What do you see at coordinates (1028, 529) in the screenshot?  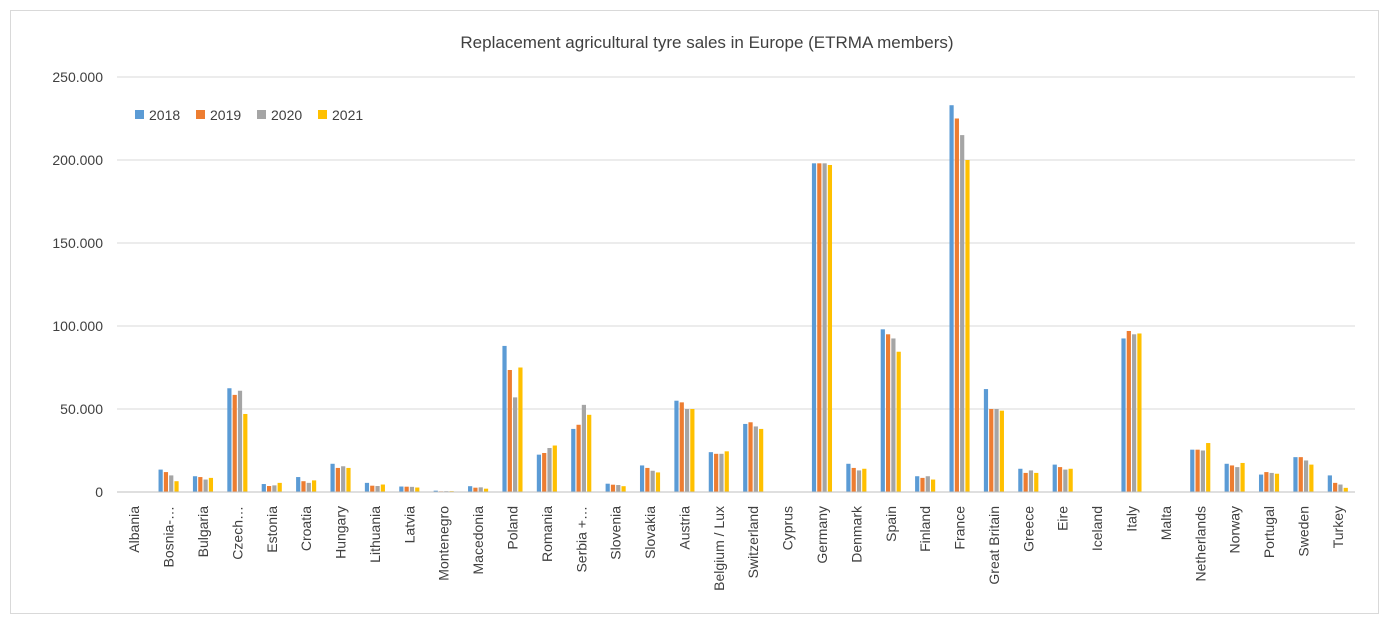 I see `x-tick-label: Greece` at bounding box center [1028, 529].